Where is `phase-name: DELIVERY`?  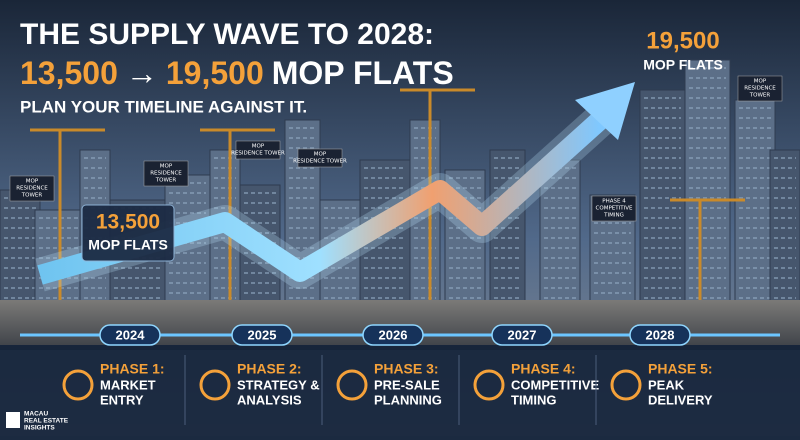 phase-name: DELIVERY is located at coordinates (680, 399).